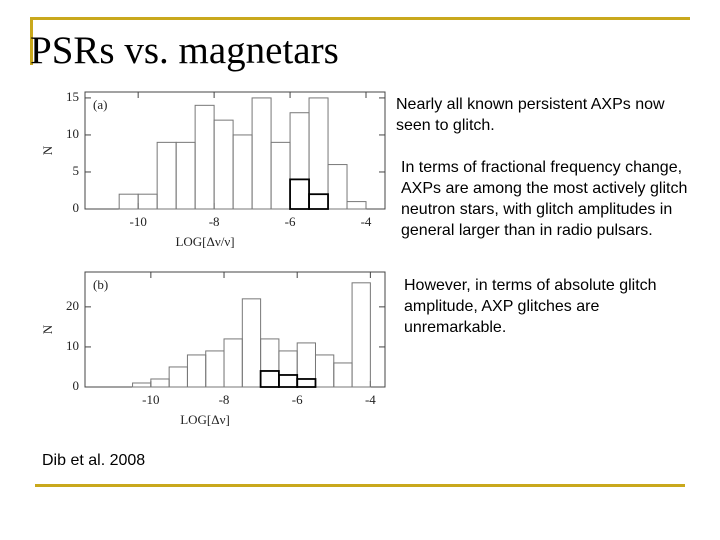 This screenshot has height=540, width=720. Describe the element at coordinates (100, 104) in the screenshot. I see `panel-label: (a)` at that location.